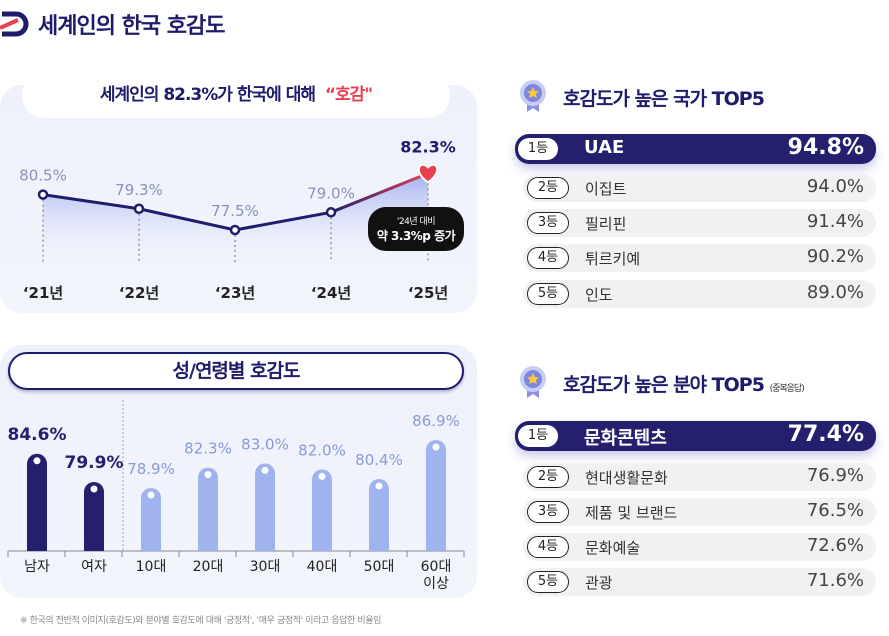  I want to click on data-label: 79.0%, so click(331, 193).